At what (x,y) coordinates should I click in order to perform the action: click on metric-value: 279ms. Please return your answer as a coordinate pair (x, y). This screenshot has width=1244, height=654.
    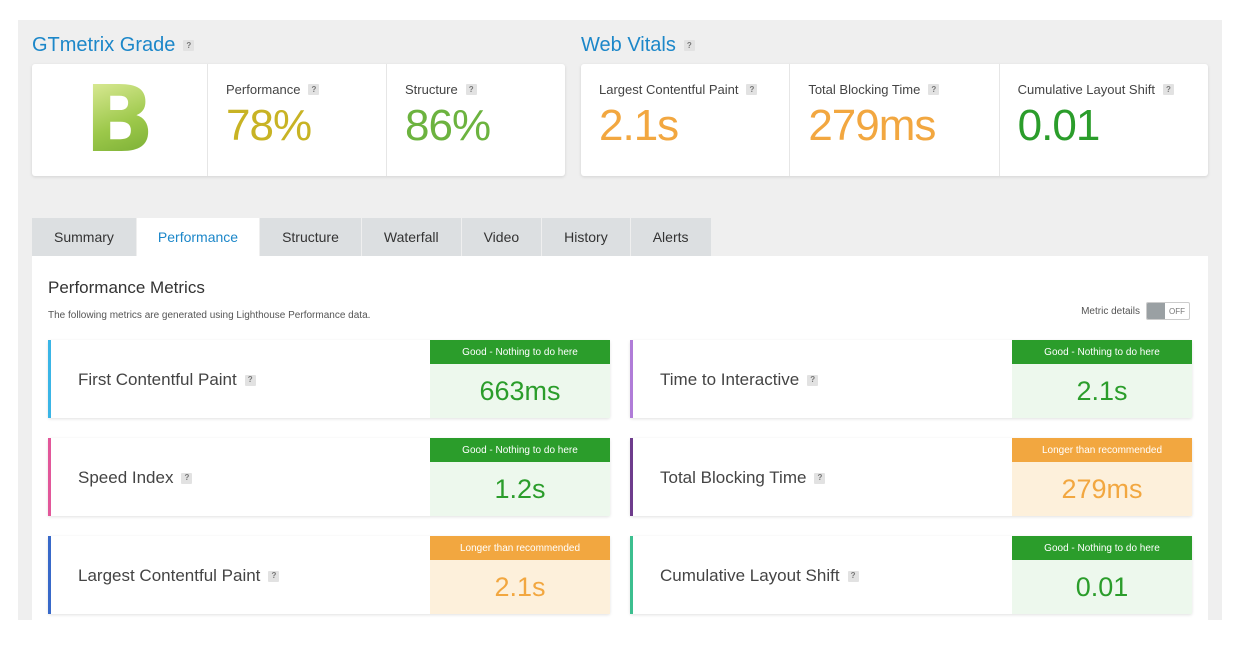
    Looking at the image, I should click on (1102, 489).